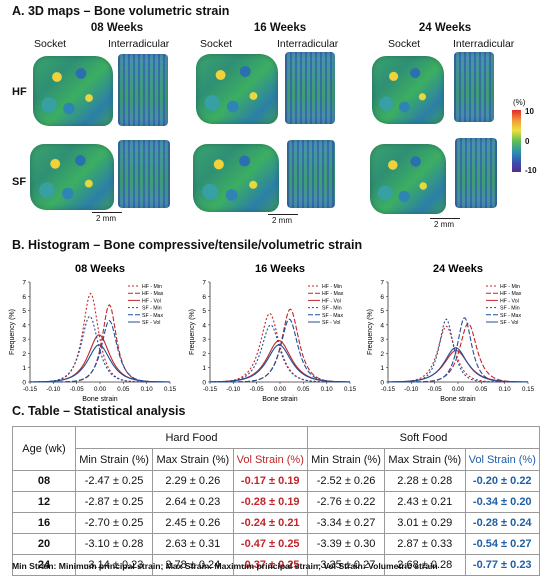  Describe the element at coordinates (511, 294) in the screenshot. I see `legend-label: HF - Max` at that location.